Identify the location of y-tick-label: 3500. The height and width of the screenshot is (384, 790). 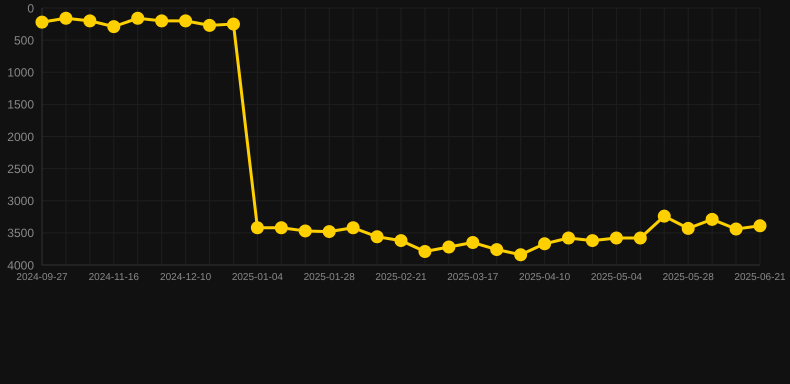
(20, 233).